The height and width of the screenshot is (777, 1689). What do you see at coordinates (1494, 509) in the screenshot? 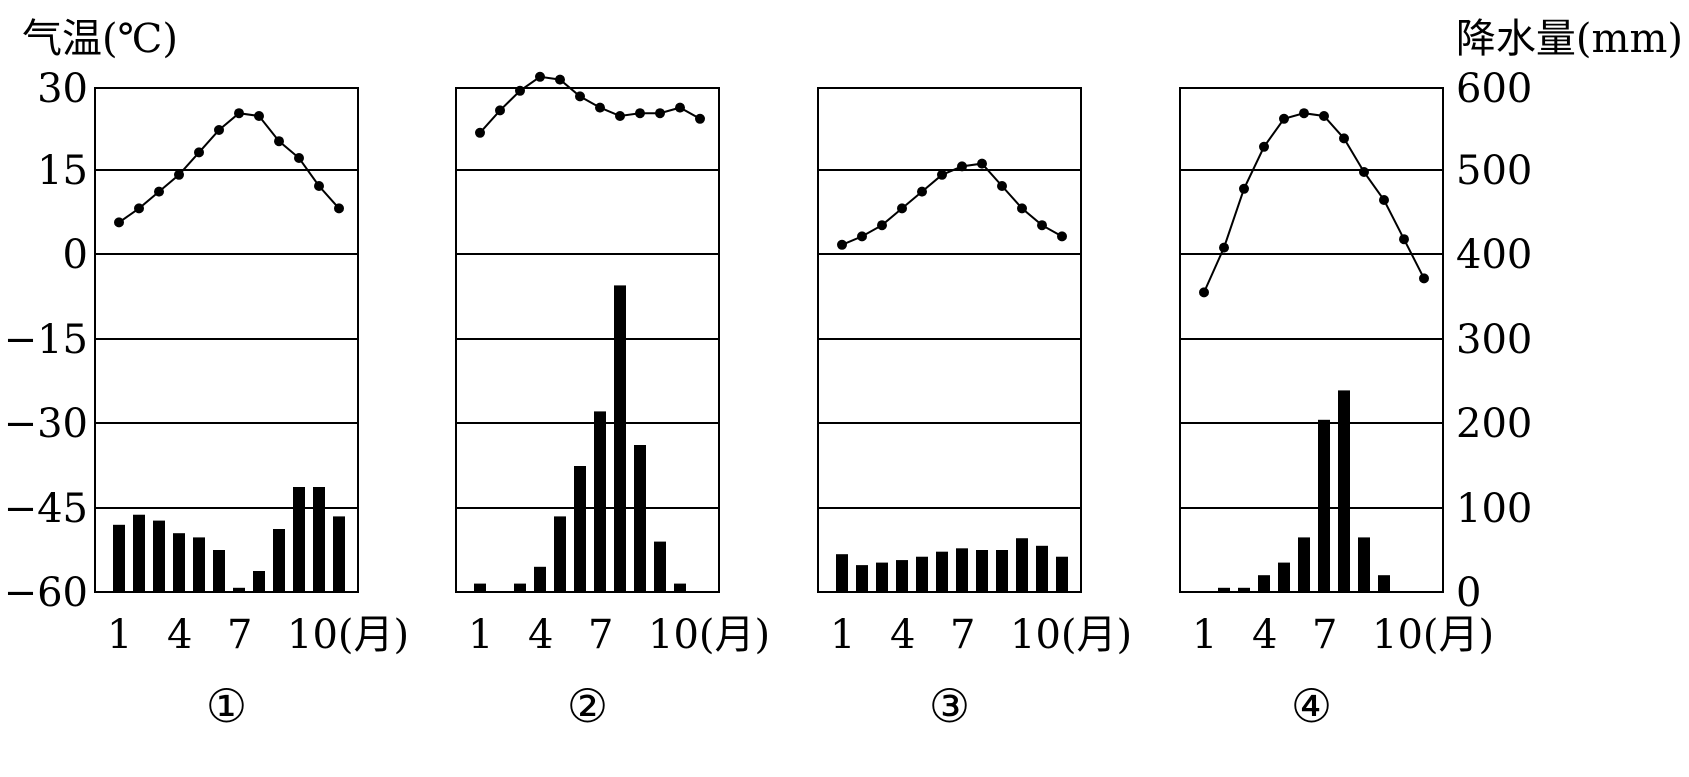
I see `right-tick-label: 100` at bounding box center [1494, 509].